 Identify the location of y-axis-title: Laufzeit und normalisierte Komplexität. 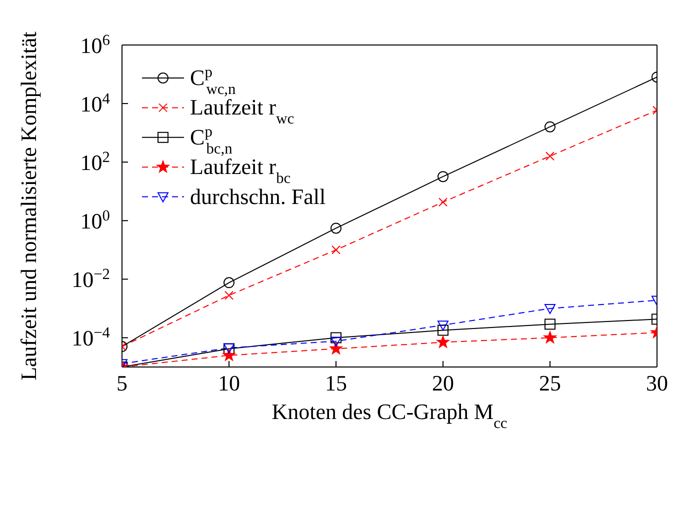
(28, 206).